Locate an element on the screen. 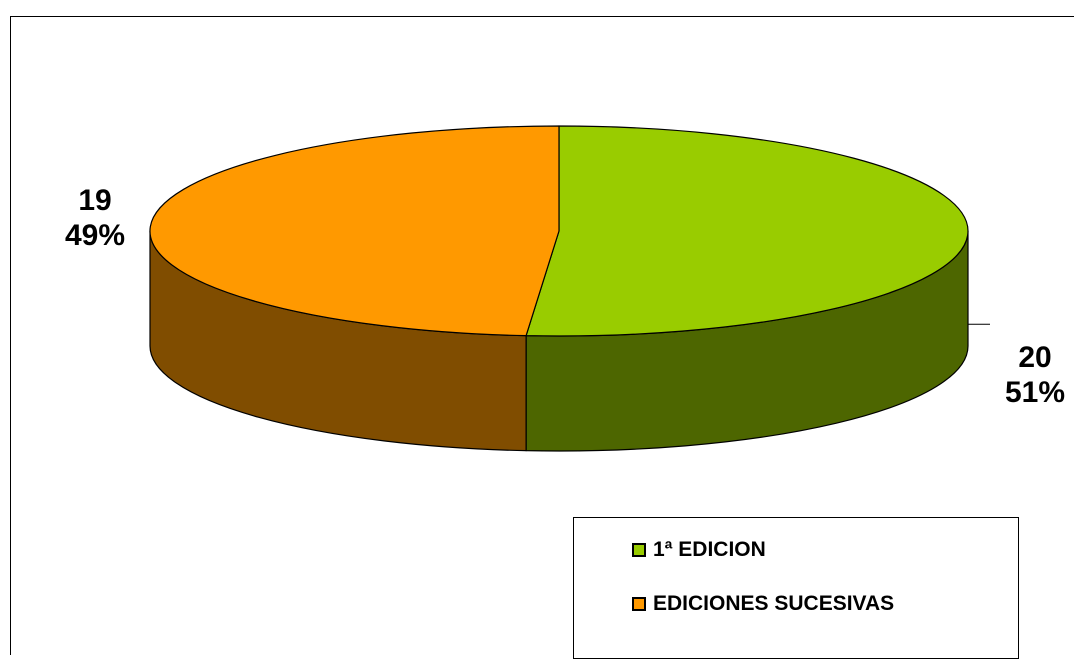  legend-item-1a-edicion: 1ª EDICION is located at coordinates (699, 550).